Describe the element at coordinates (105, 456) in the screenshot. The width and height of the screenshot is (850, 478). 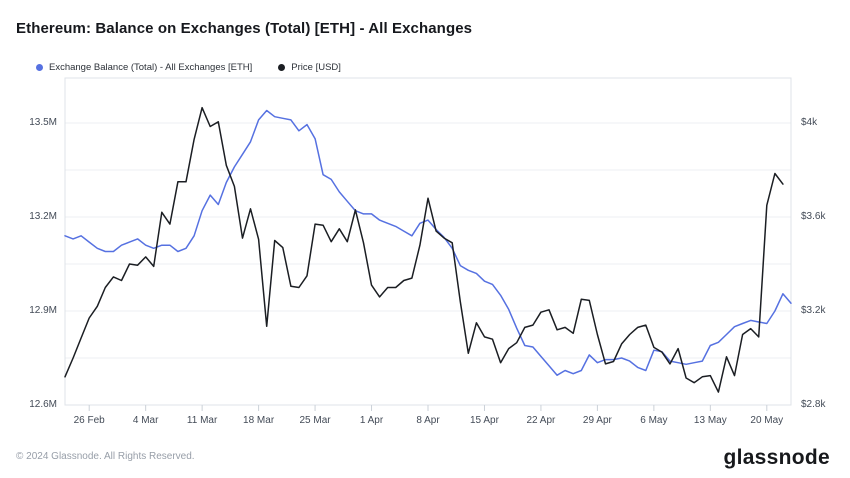
I see `copyright-text: © 2024 Glassnode. All Rights Reserved.` at that location.